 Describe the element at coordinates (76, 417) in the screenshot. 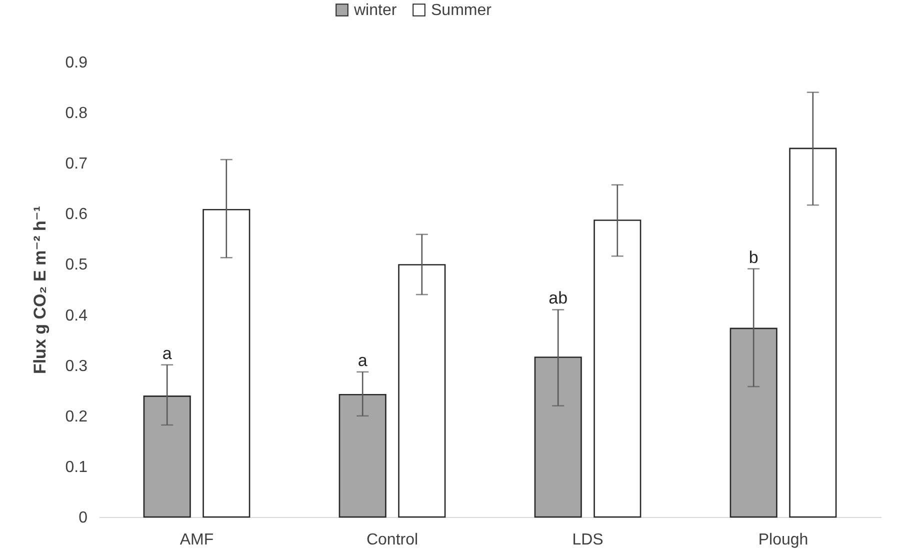

I see `y-tick-label: 0.2` at that location.